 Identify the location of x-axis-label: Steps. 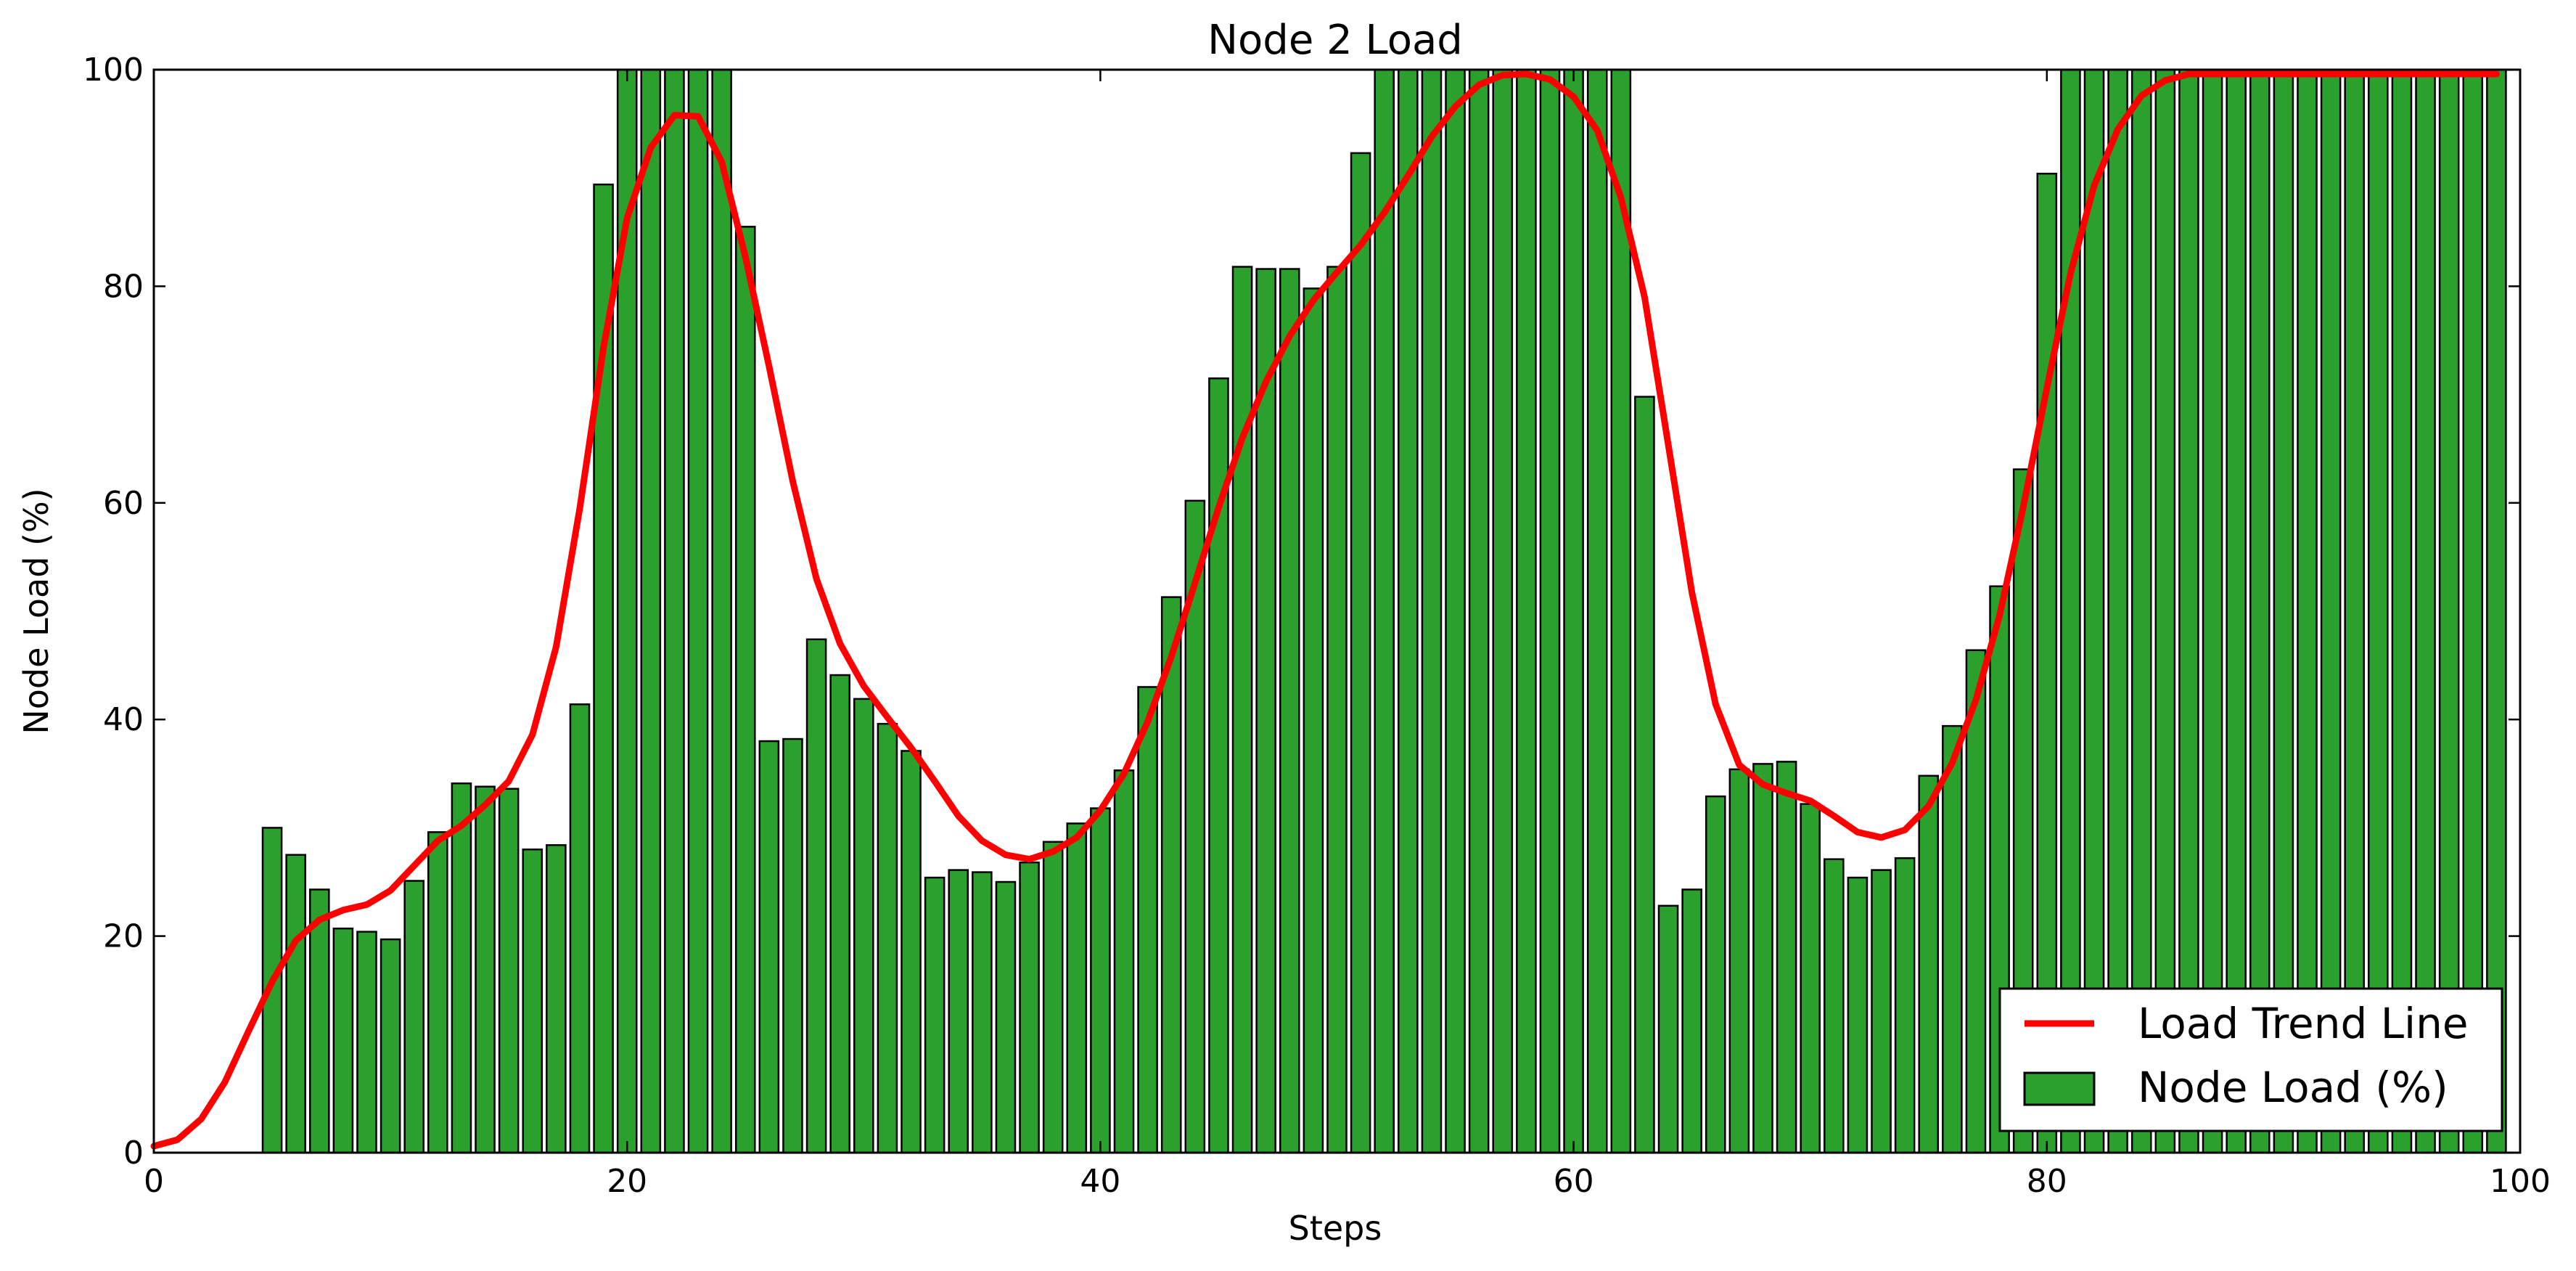
(1335, 1228).